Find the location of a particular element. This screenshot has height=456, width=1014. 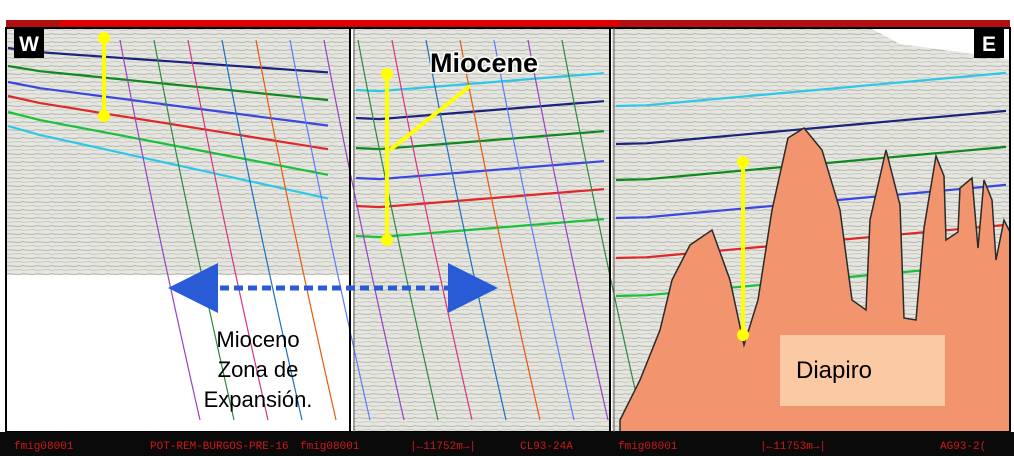

expansion-label-line2: Zona de is located at coordinates (258, 369).